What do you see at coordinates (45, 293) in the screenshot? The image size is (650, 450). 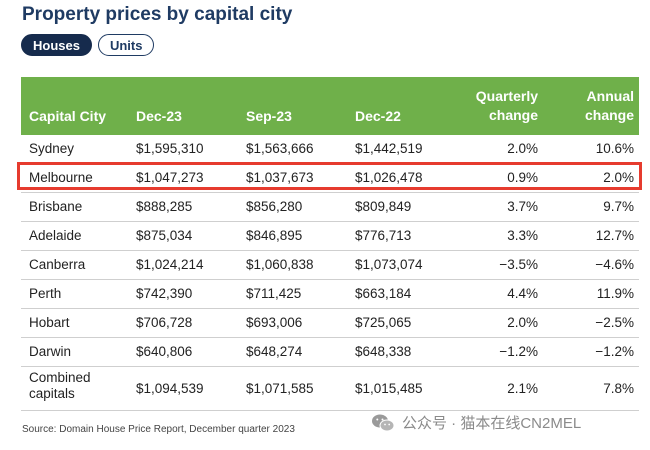 I see `cell-city: Perth` at bounding box center [45, 293].